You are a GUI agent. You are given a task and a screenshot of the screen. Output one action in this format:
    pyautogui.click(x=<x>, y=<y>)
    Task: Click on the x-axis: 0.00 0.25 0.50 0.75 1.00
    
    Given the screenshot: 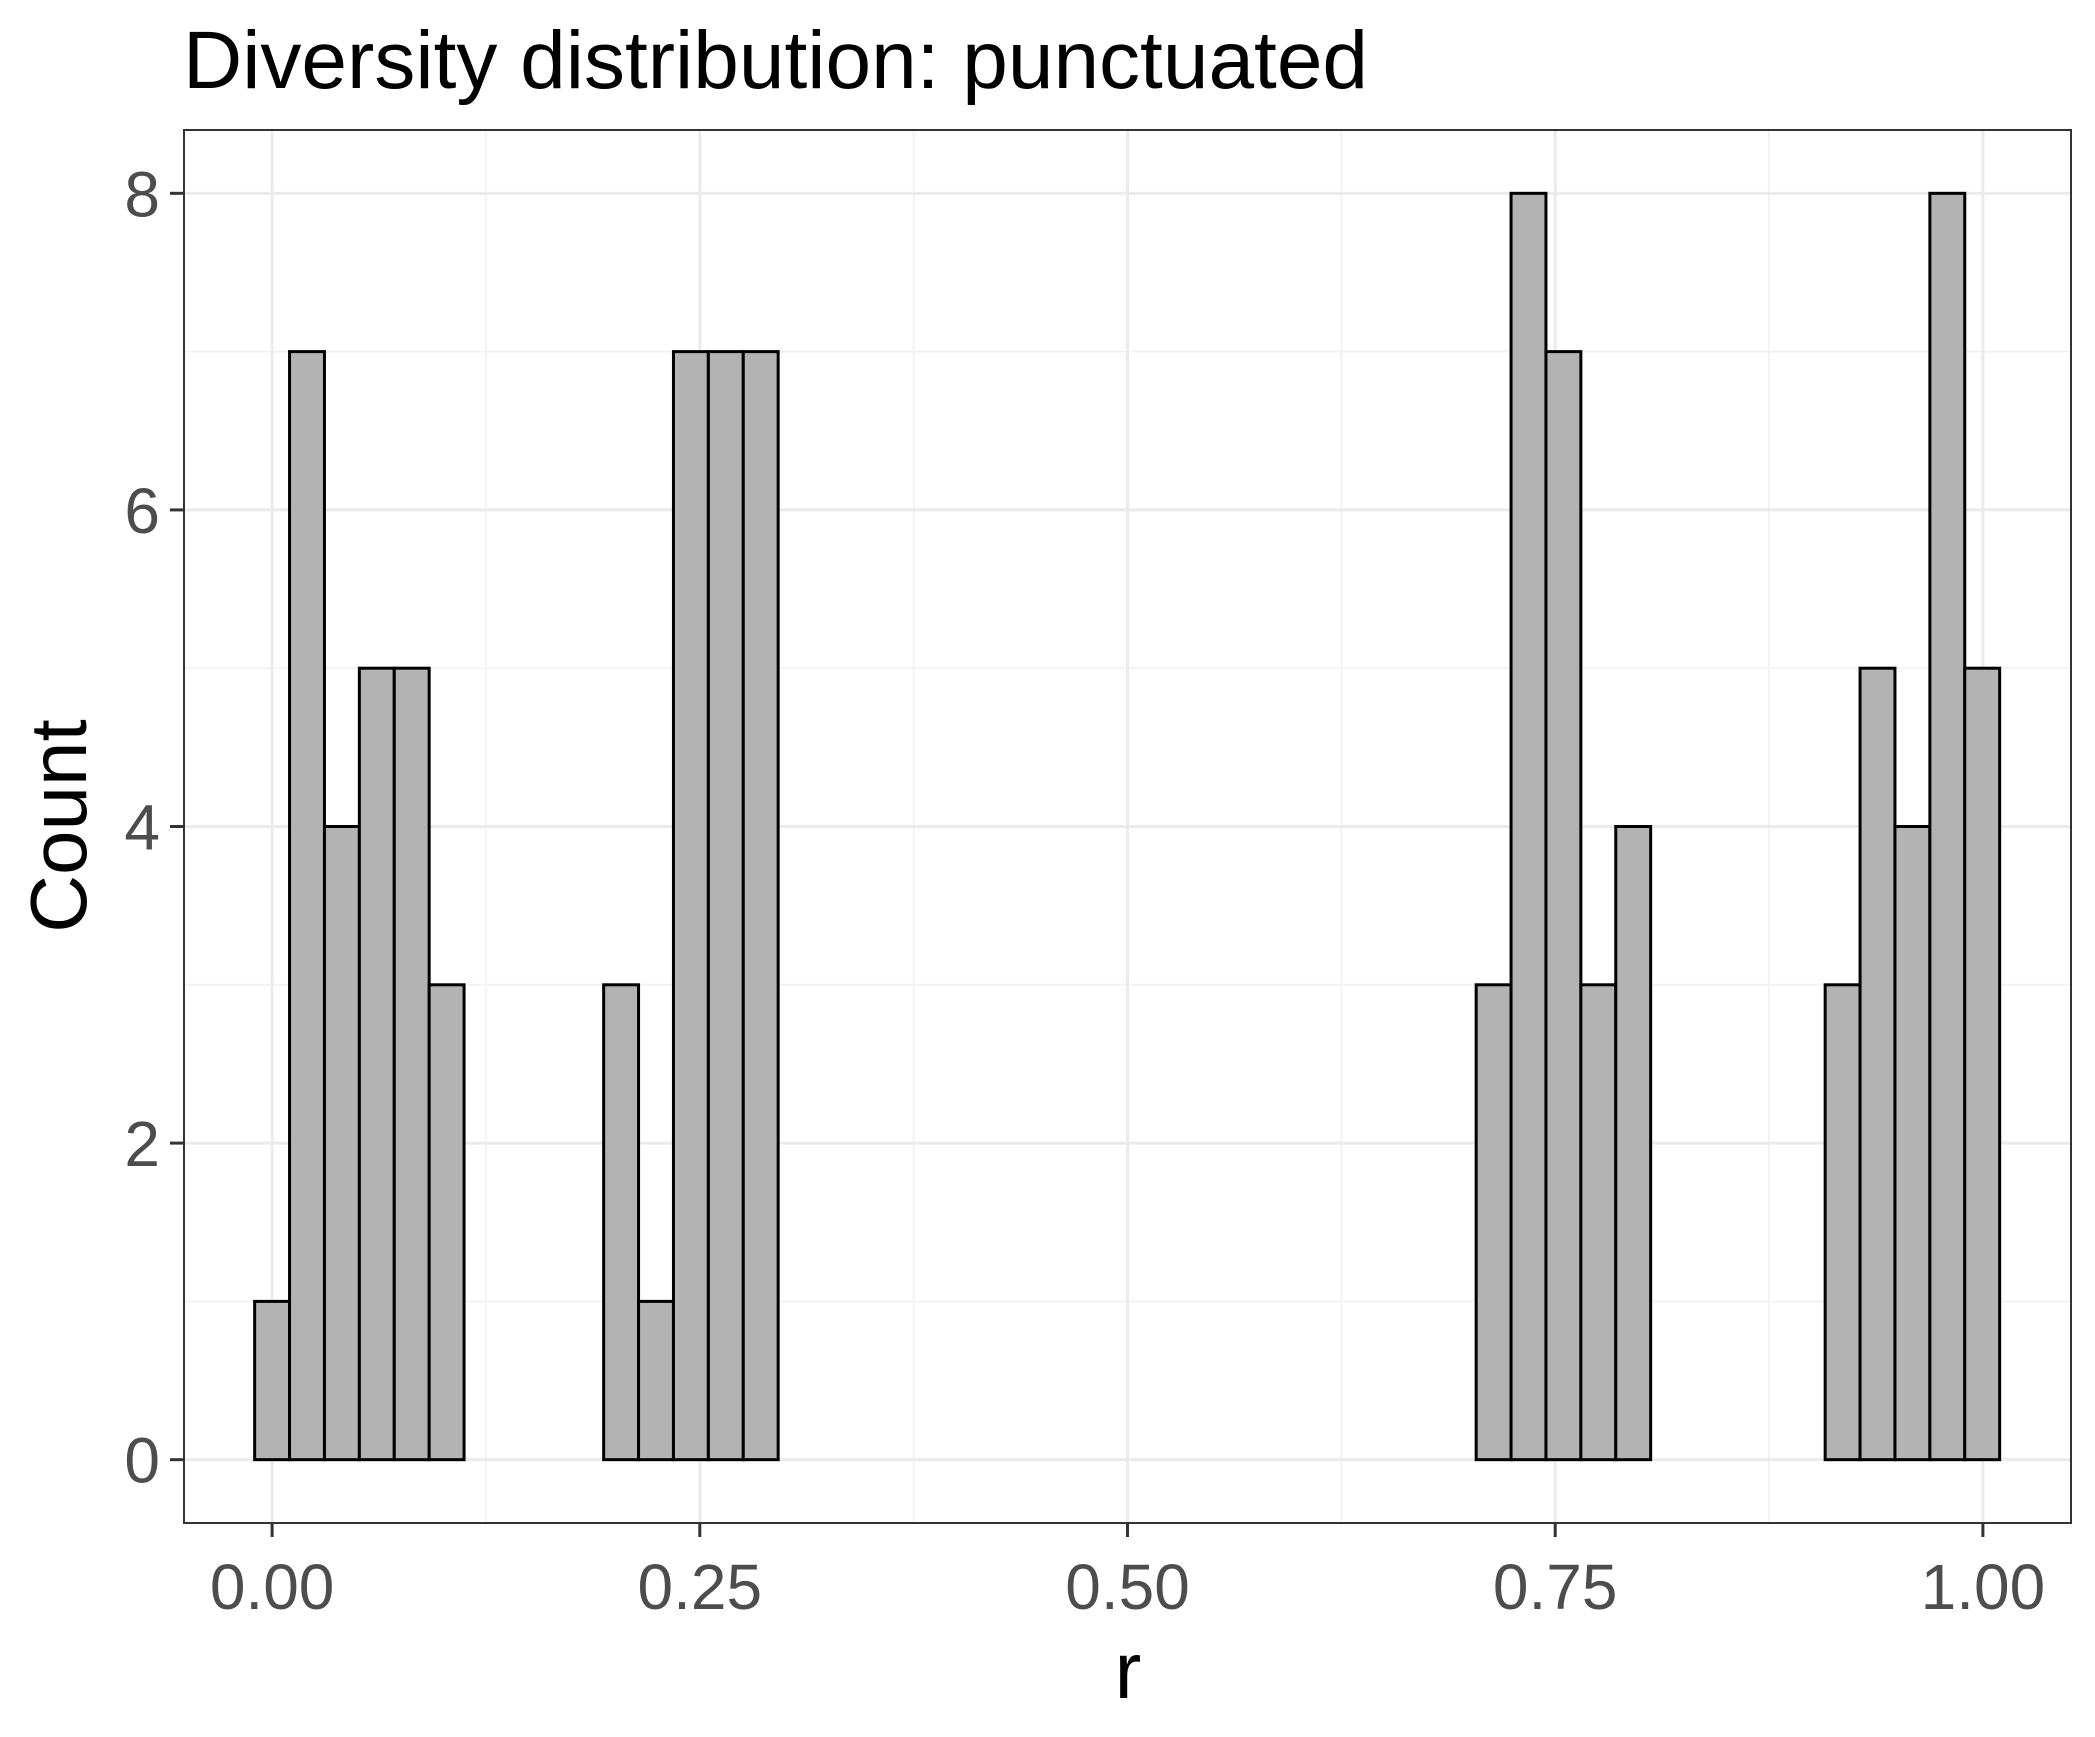 What is the action you would take?
    pyautogui.click(x=1127, y=1573)
    